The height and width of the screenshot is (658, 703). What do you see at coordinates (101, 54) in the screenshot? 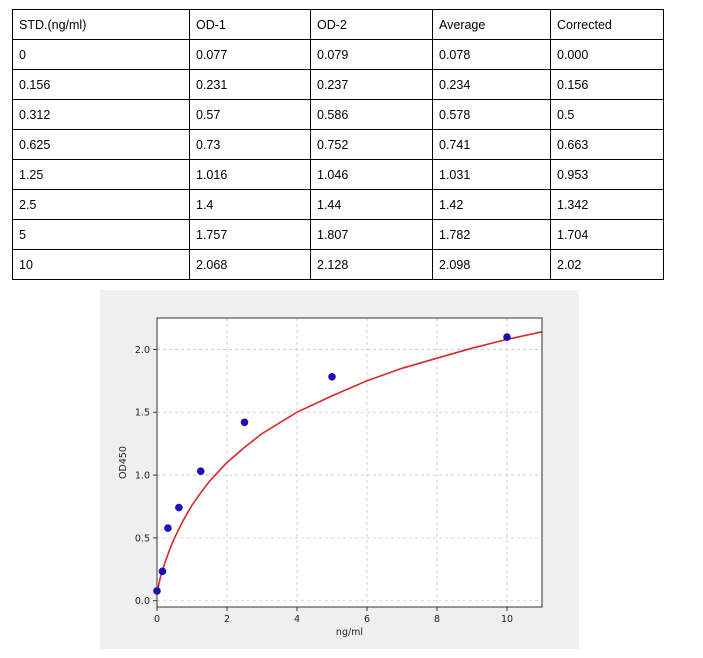
I see `cell-std: 0` at bounding box center [101, 54].